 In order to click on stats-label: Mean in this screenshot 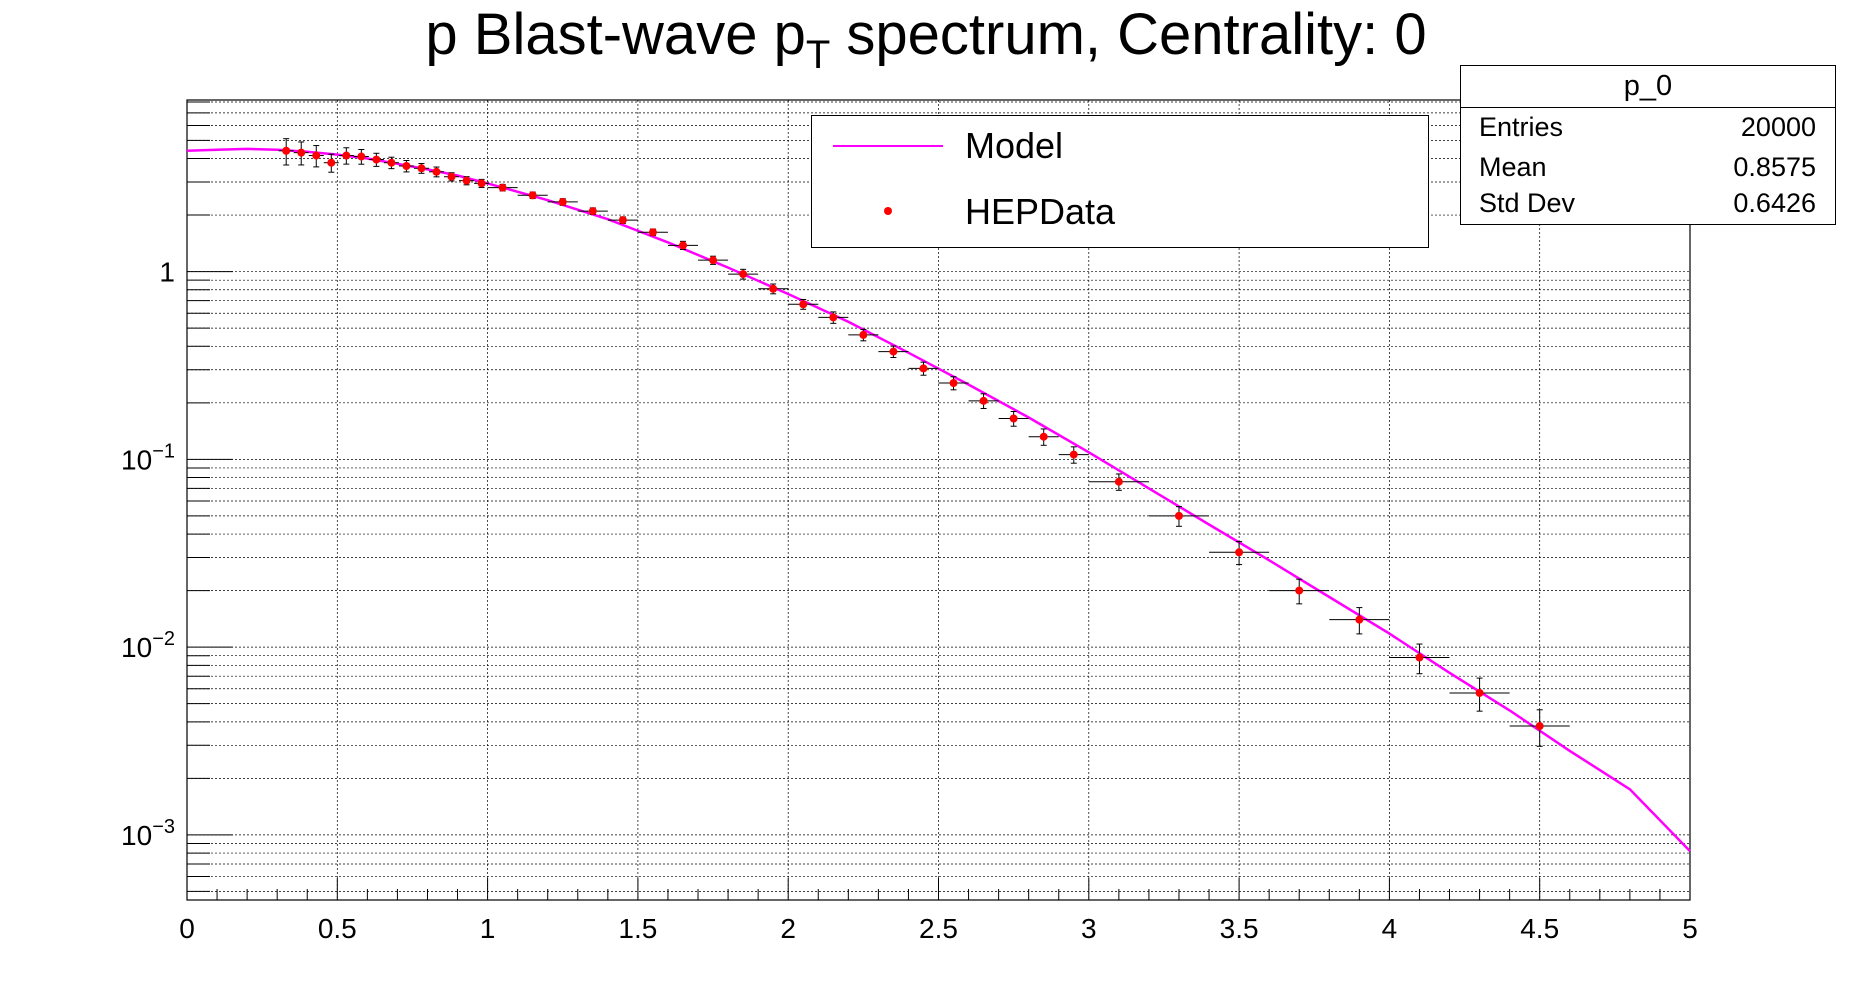, I will do `click(1513, 167)`.